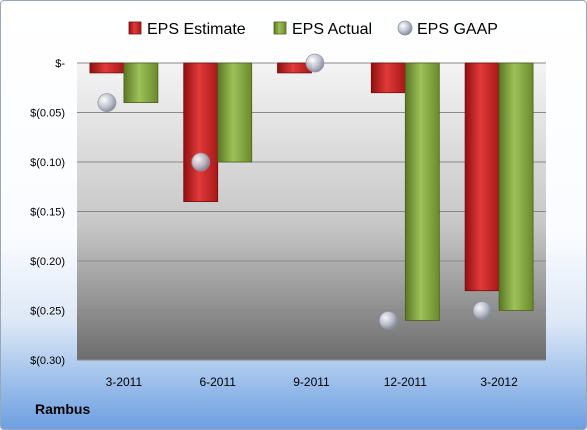 Image resolution: width=587 pixels, height=430 pixels. Describe the element at coordinates (135, 28) in the screenshot. I see `legend-eps-estimate-swatch` at that location.